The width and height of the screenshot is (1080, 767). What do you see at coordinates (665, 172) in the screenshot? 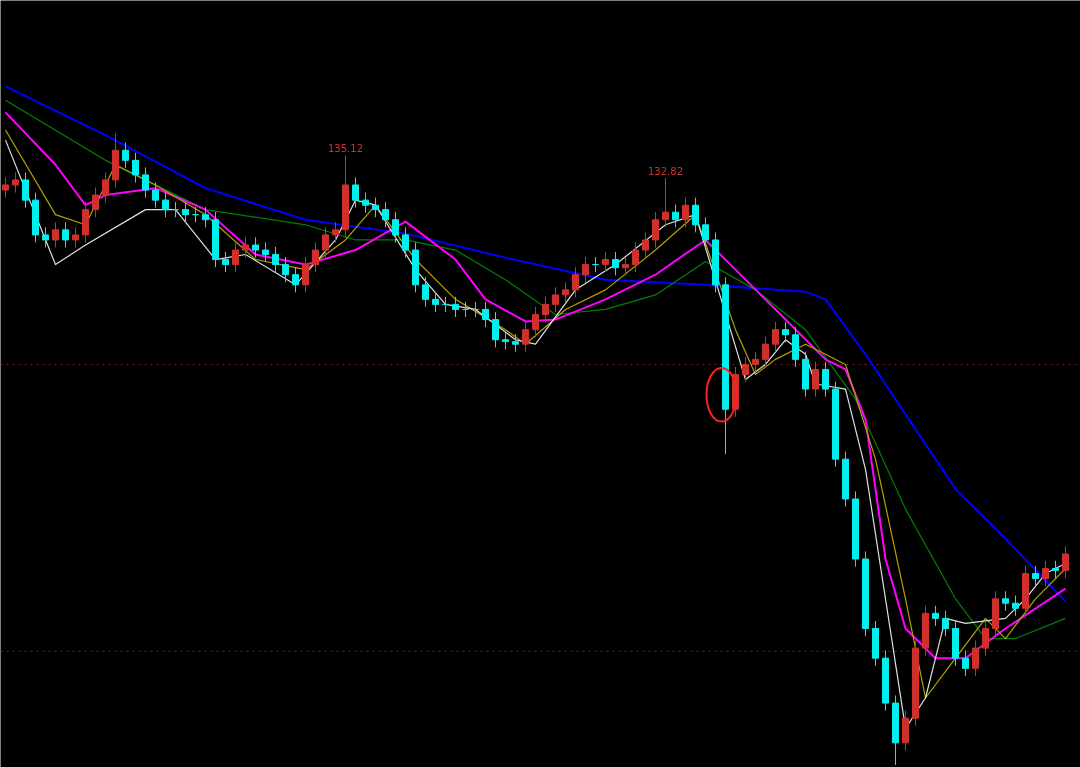
I see `annotation: 132.82` at bounding box center [665, 172].